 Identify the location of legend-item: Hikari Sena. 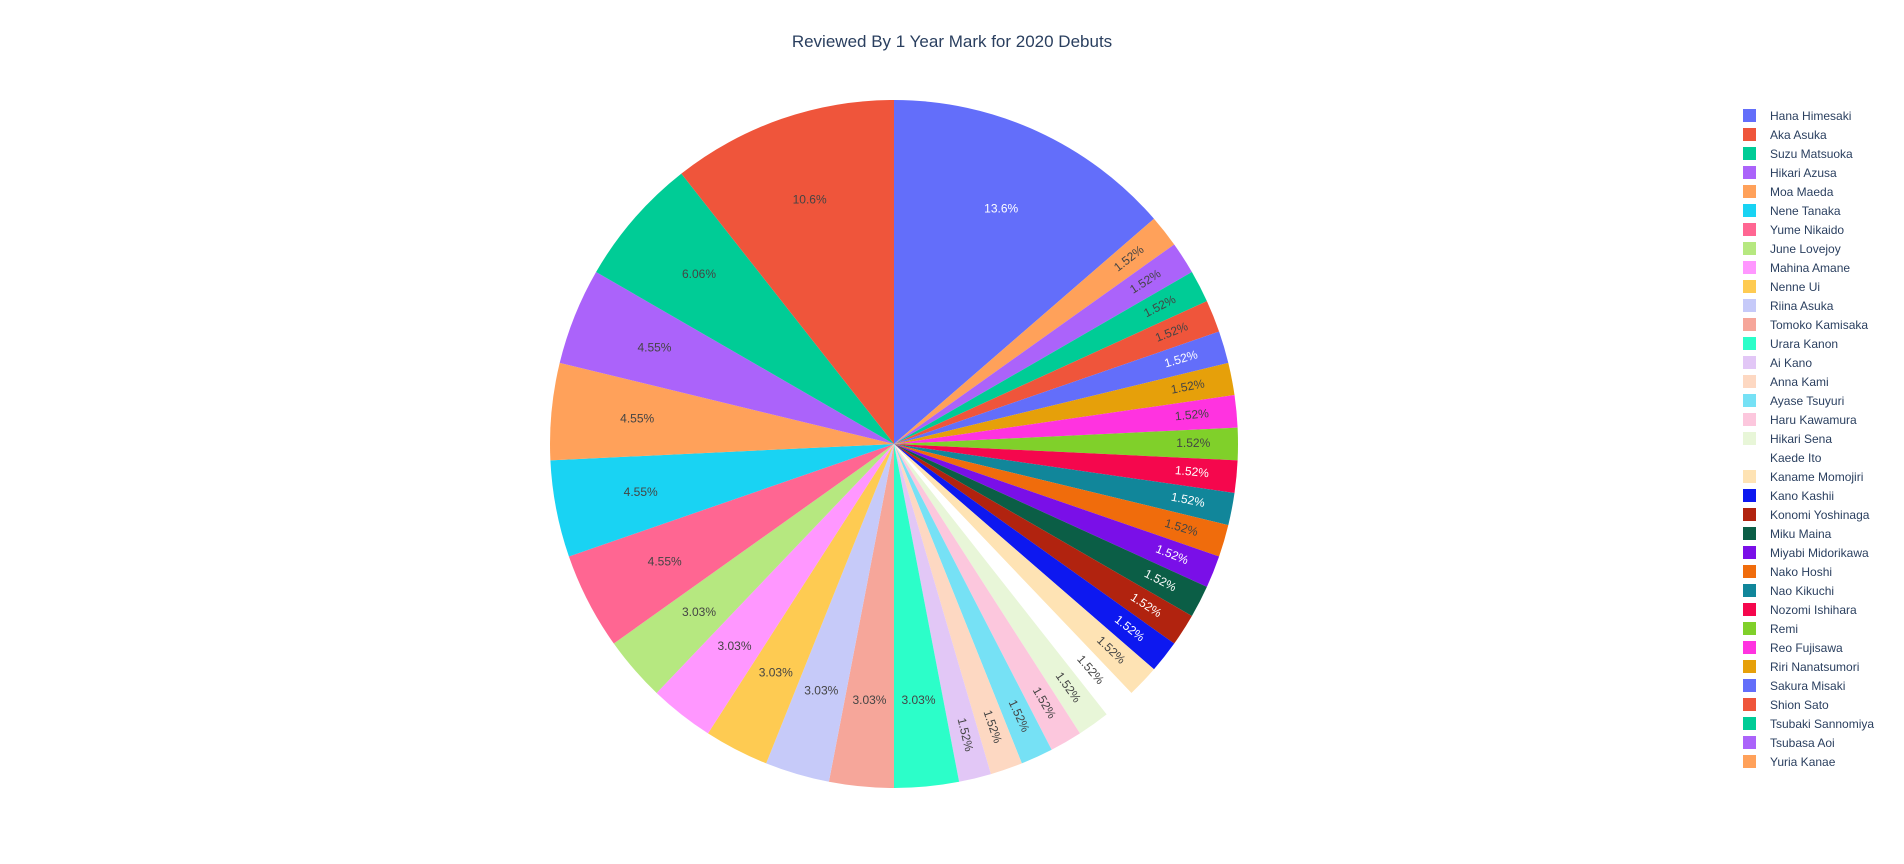
(1808, 438).